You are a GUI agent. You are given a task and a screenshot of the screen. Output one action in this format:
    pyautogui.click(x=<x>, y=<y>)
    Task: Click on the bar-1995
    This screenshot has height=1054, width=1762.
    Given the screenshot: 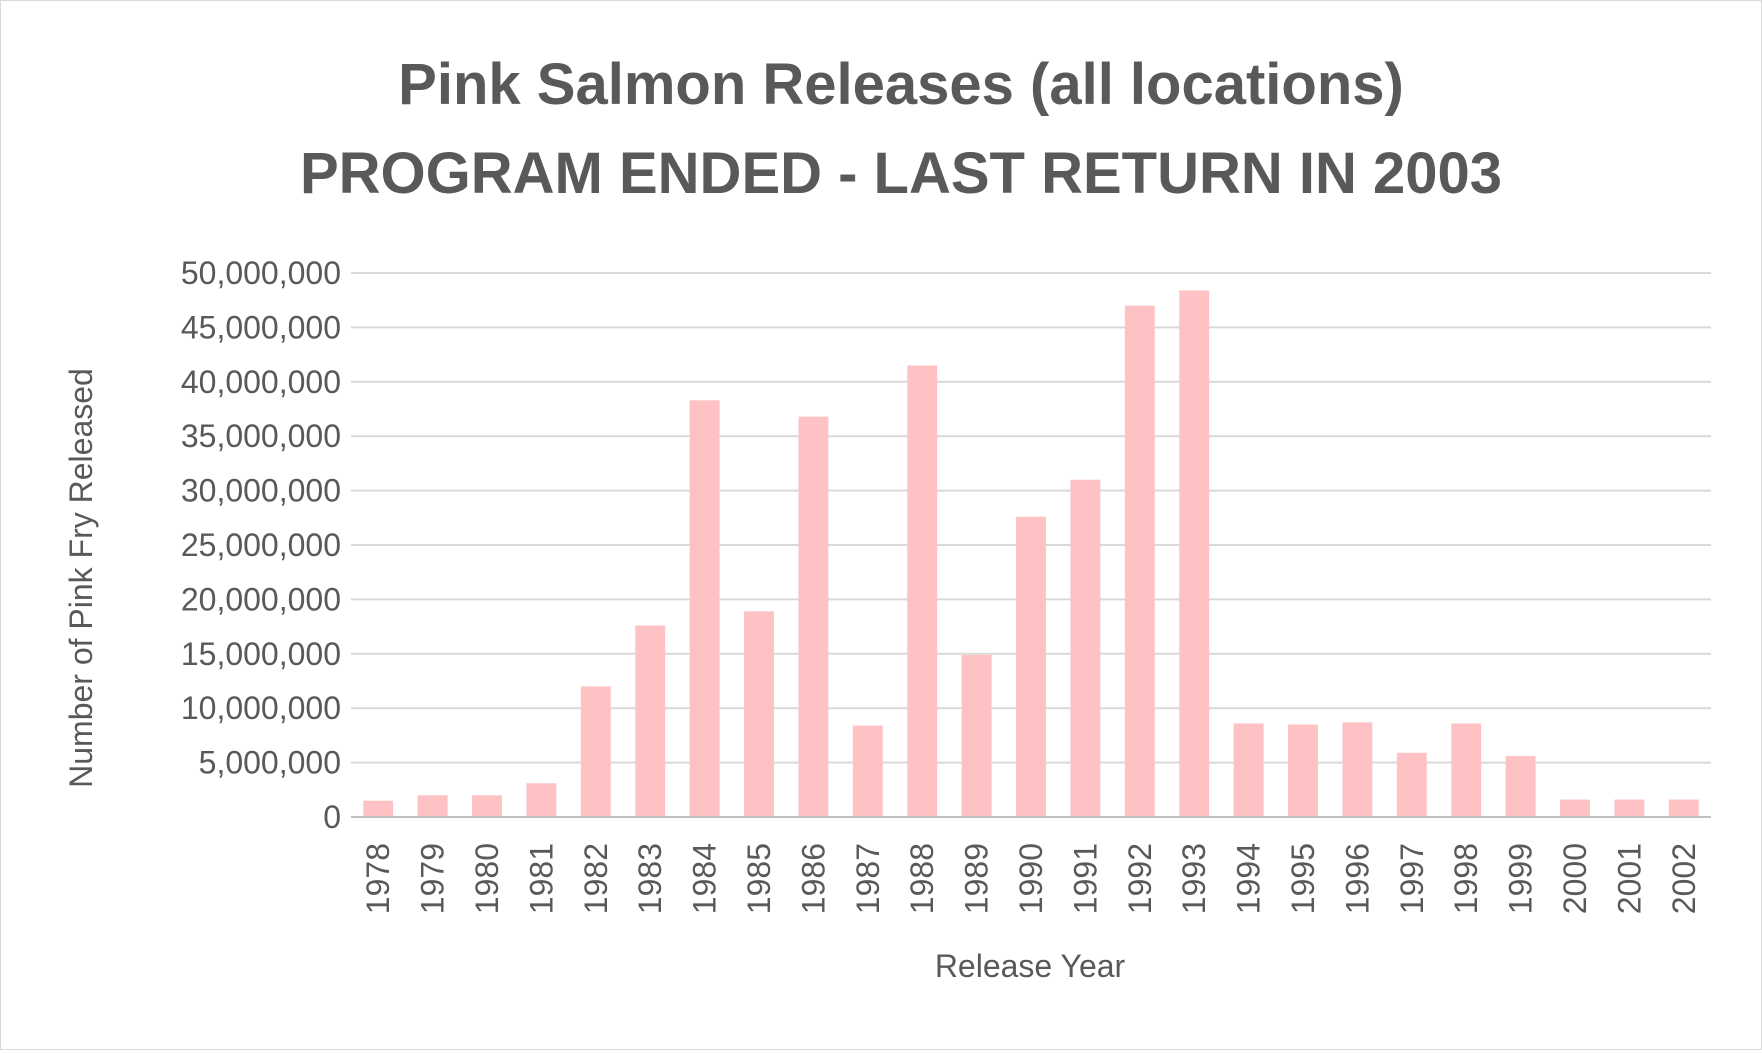 What is the action you would take?
    pyautogui.click(x=1303, y=770)
    